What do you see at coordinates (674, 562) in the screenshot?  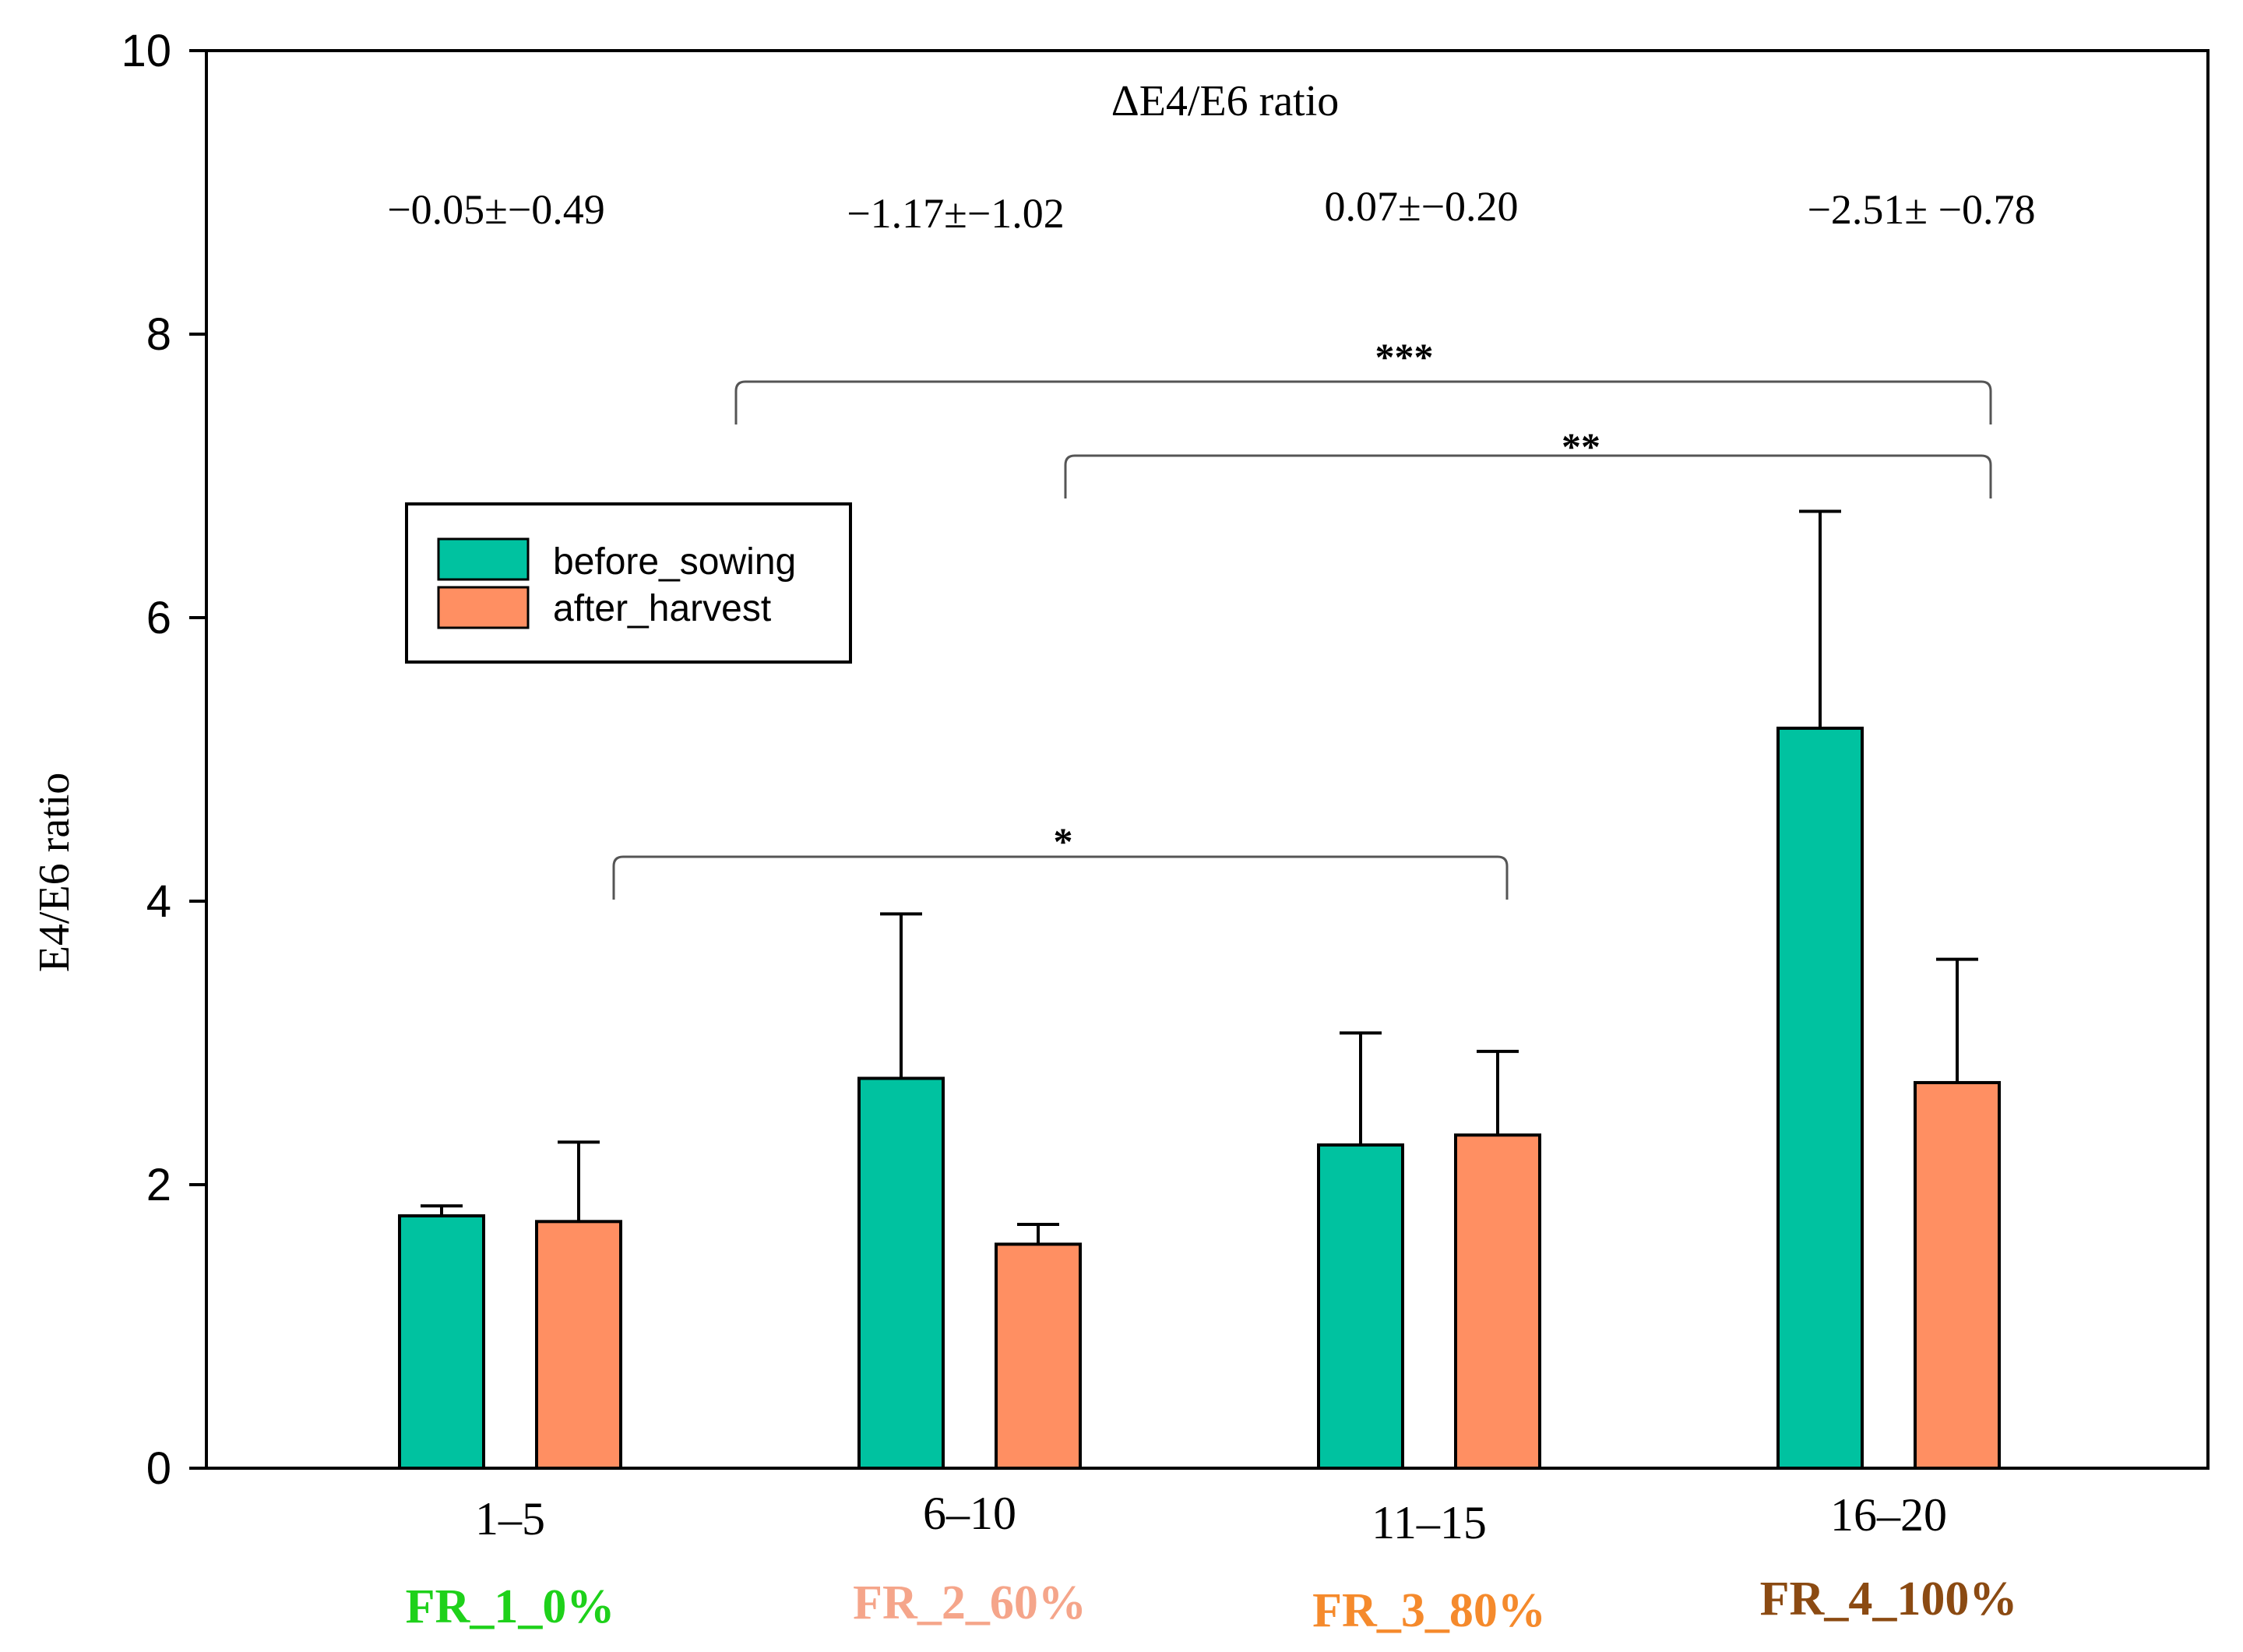 I see `legend-label-before-sowing: before_sowing` at bounding box center [674, 562].